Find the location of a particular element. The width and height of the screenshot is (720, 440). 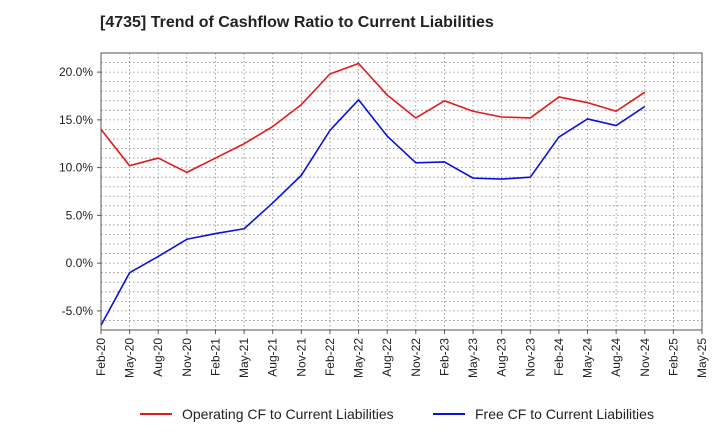

y-tick-label: -5.0% is located at coordinates (78, 311).